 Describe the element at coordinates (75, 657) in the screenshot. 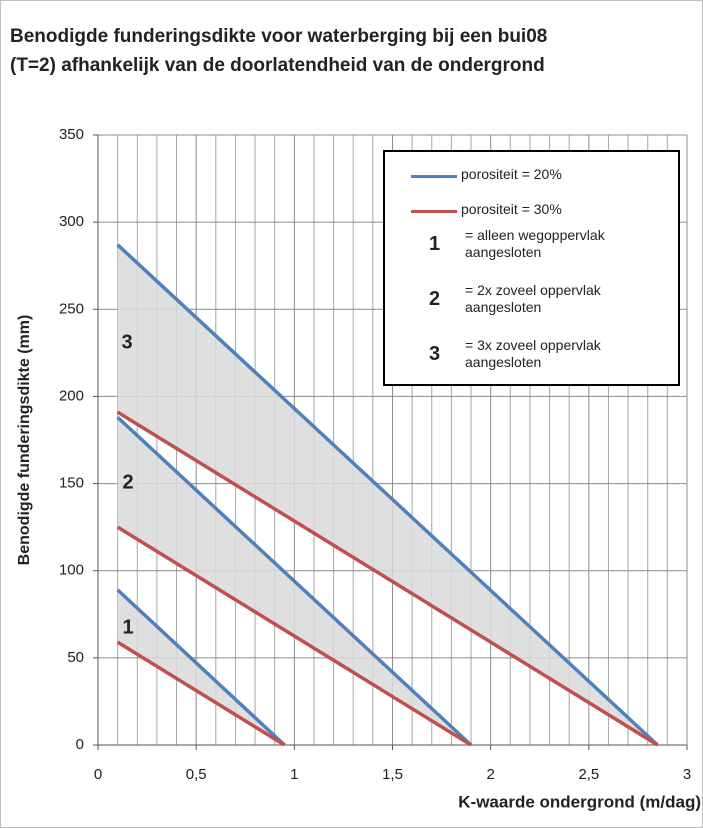

I see `y-tick-label: 50` at that location.